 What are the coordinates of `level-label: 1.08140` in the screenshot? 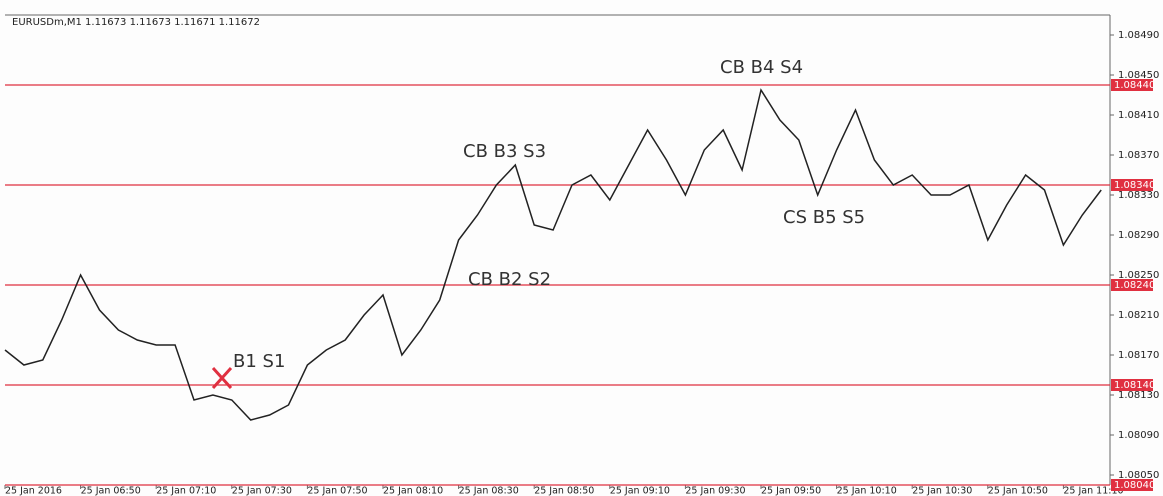 It's located at (1134, 385).